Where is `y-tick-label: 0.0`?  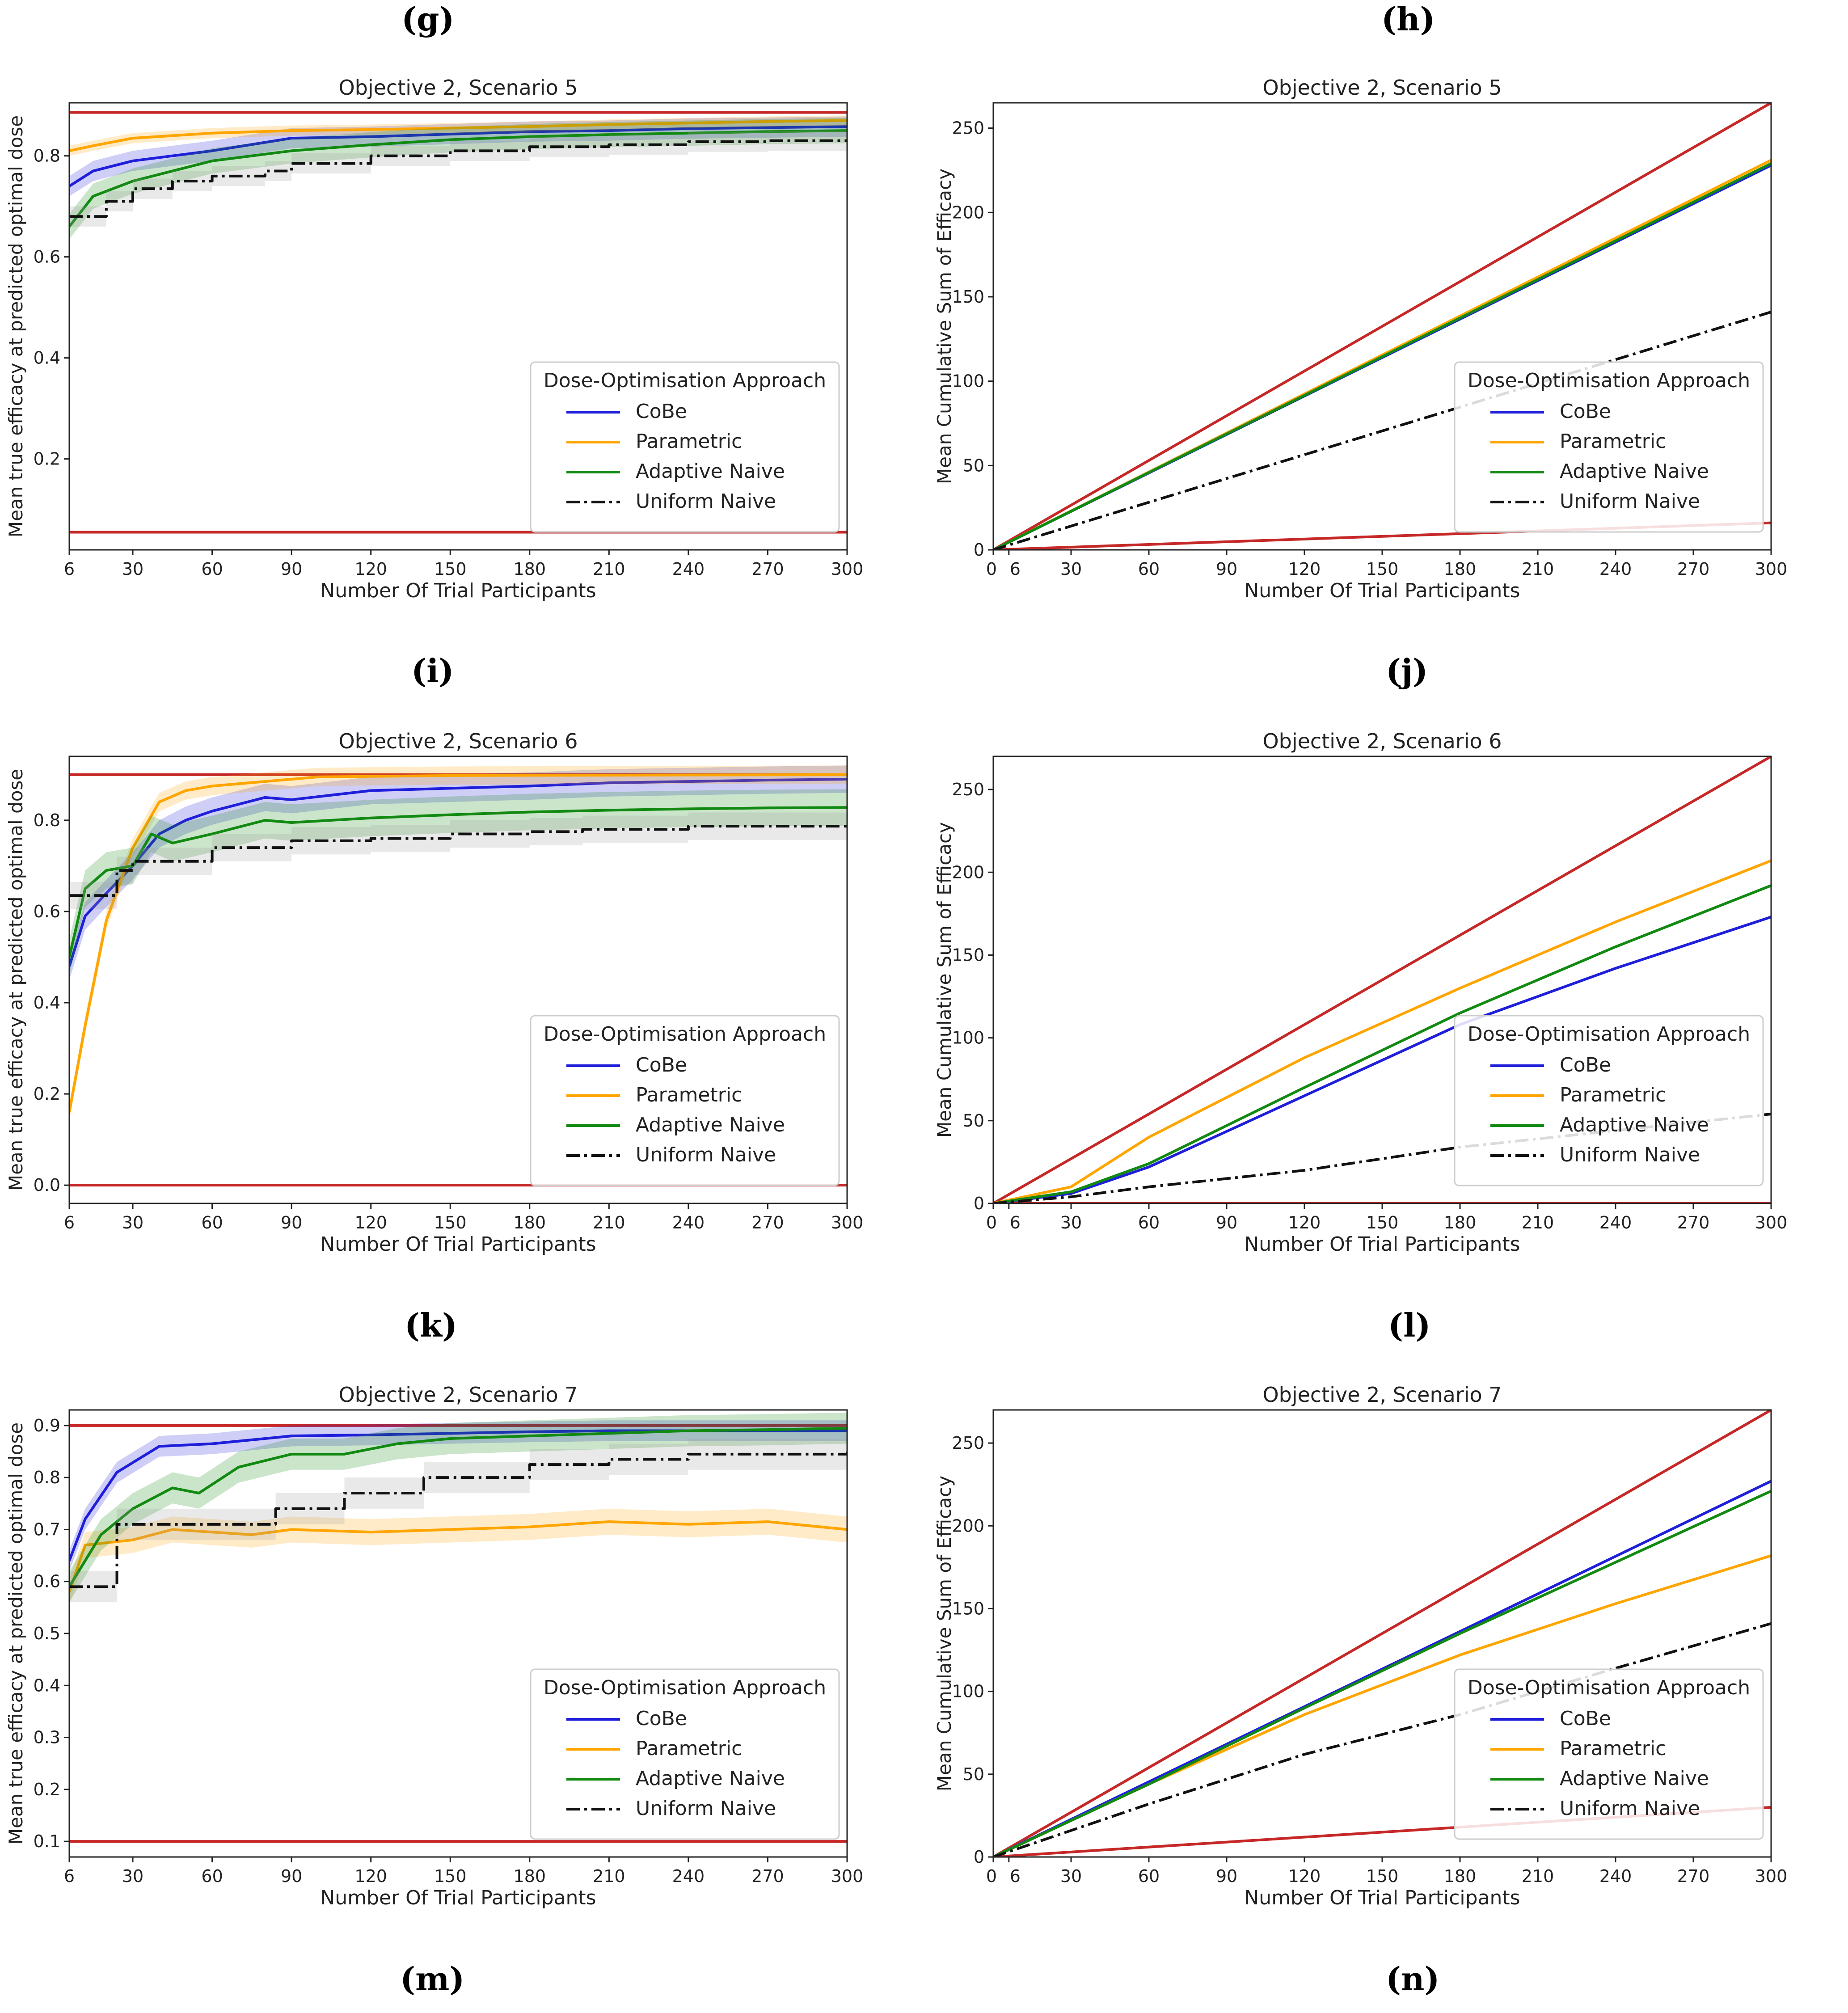
y-tick-label: 0.0 is located at coordinates (47, 1185).